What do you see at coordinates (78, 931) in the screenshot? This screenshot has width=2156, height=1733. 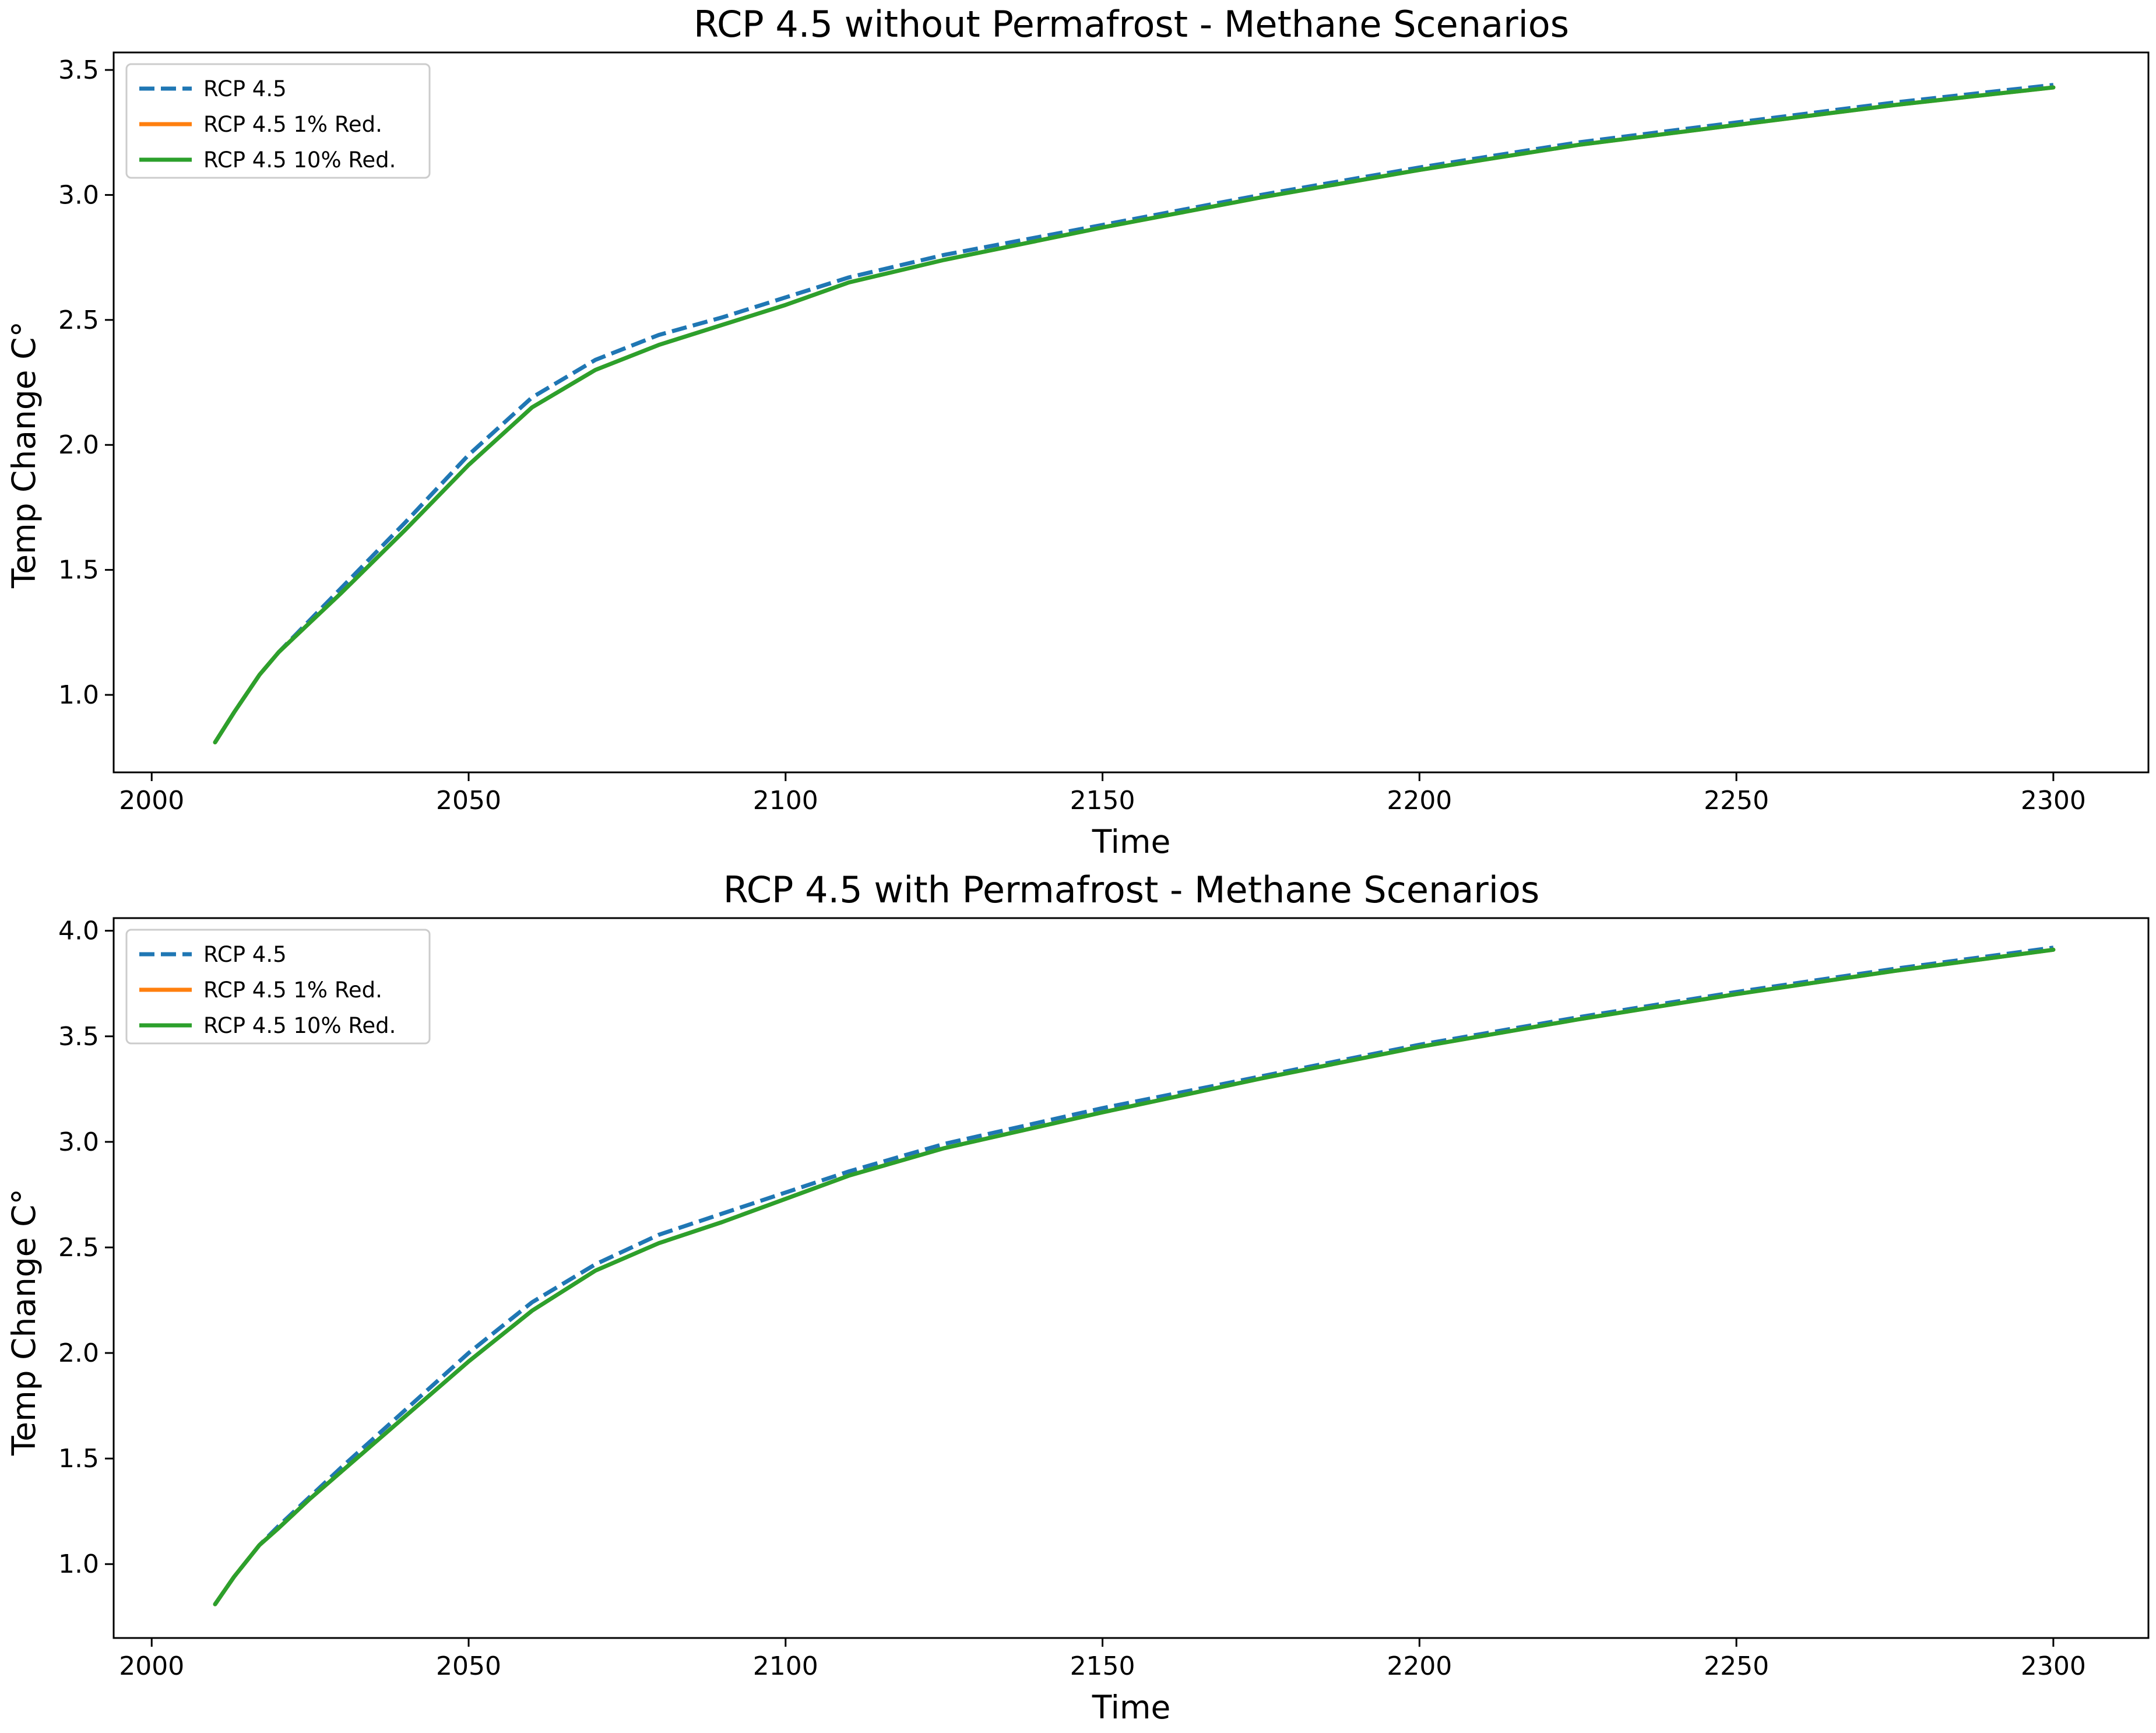 I see `y-tick-label: 4.0` at bounding box center [78, 931].